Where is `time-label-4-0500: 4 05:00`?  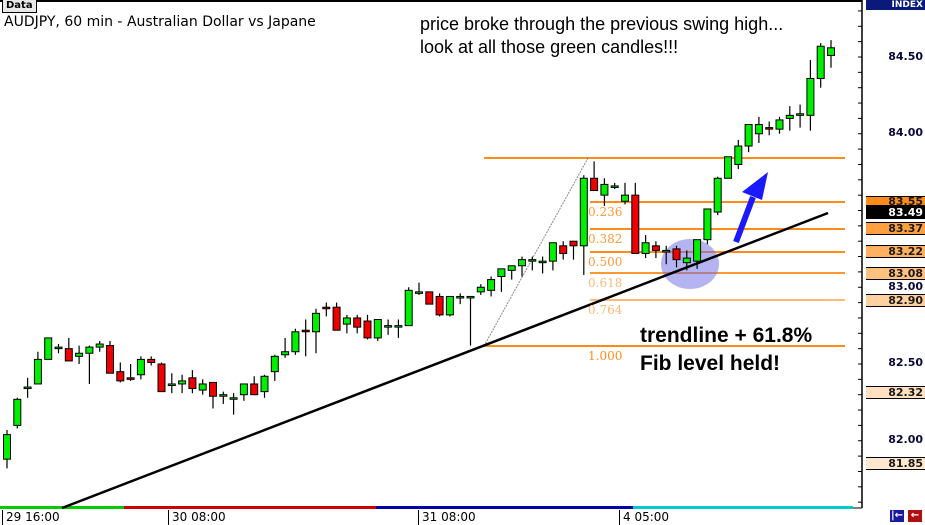
time-label-4-0500: 4 05:00 is located at coordinates (644, 517).